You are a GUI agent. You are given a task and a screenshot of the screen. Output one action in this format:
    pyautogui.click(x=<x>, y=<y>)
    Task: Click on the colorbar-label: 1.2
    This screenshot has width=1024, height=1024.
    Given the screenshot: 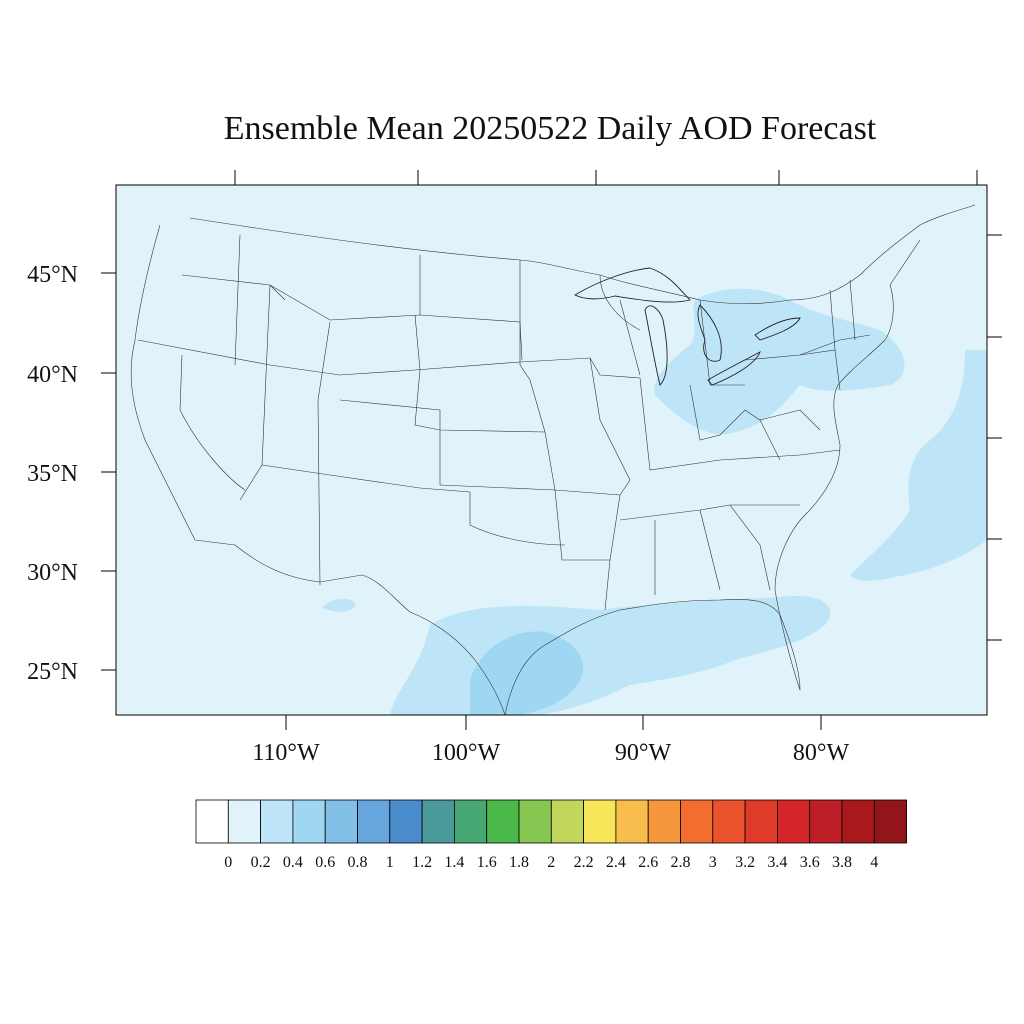 What is the action you would take?
    pyautogui.click(x=422, y=862)
    